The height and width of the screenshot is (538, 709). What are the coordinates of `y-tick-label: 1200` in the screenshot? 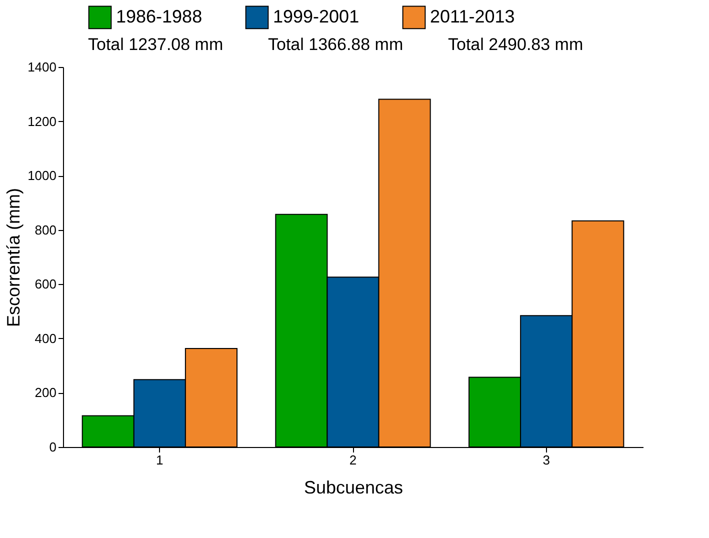 It's located at (42, 121).